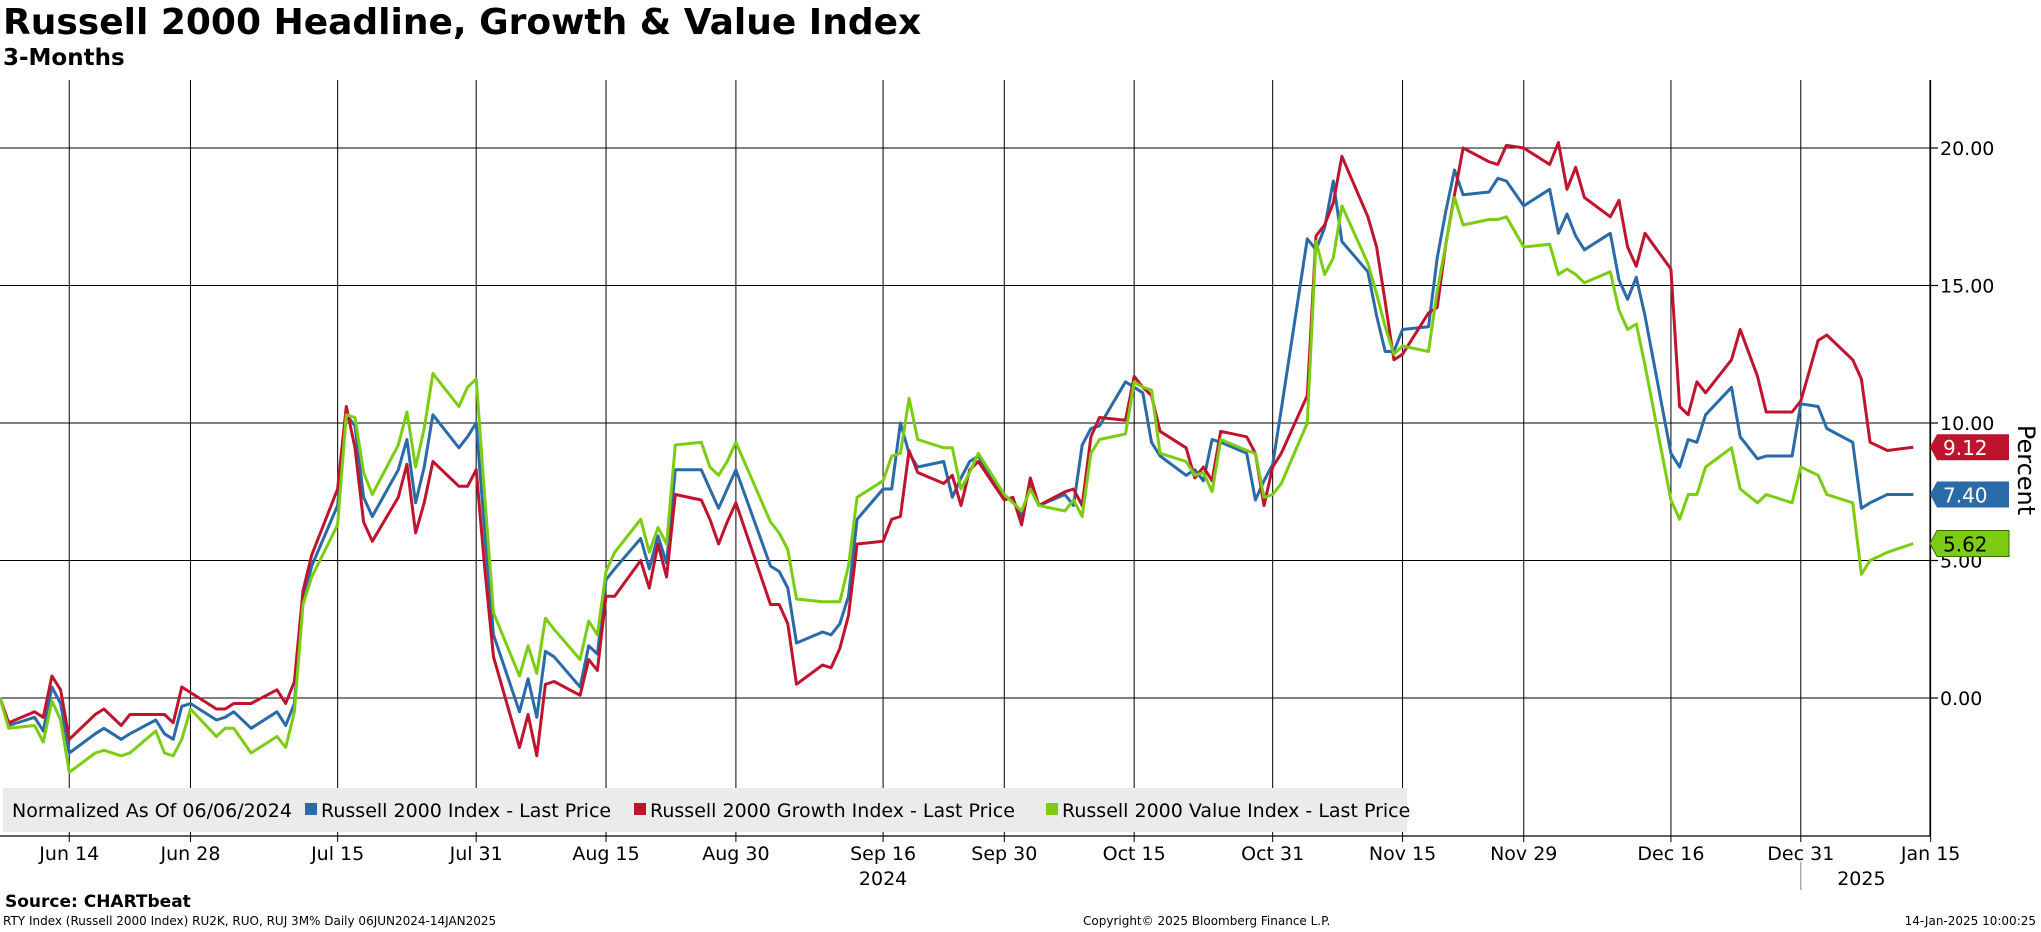 This screenshot has height=932, width=2041. Describe the element at coordinates (640, 809) in the screenshot. I see `legend-swatch-growth` at that location.